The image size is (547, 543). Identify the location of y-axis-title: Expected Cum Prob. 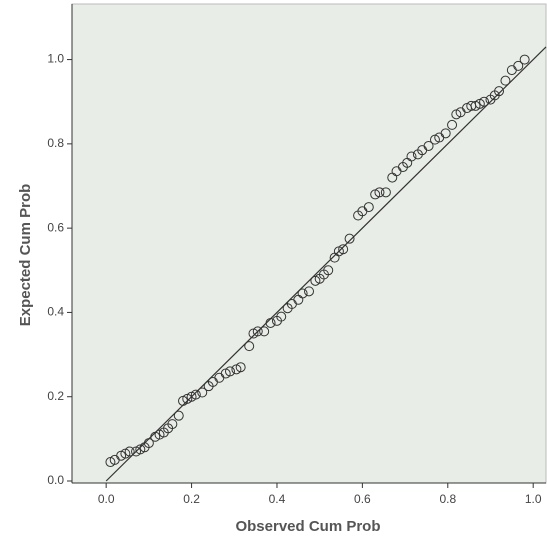
(25, 255).